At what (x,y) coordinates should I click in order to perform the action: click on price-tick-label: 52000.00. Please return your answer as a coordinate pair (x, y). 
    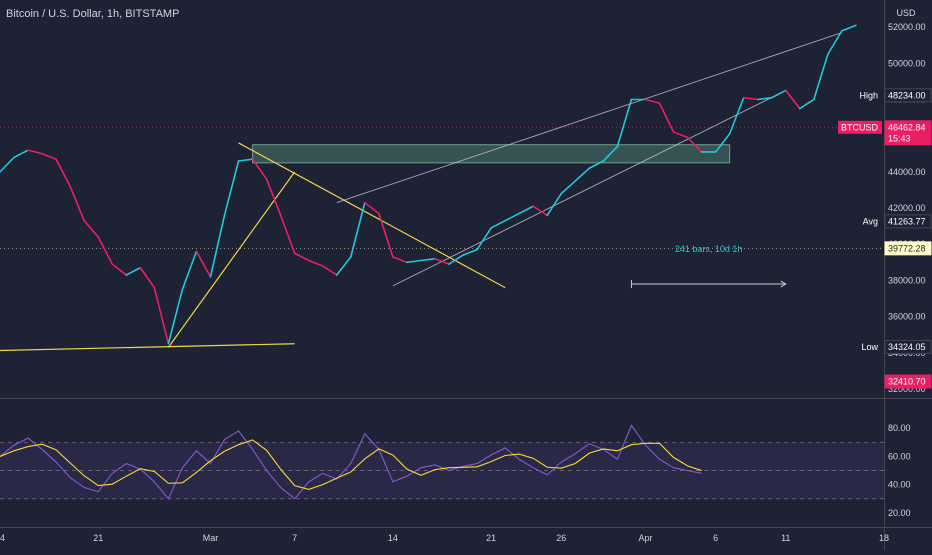
    Looking at the image, I should click on (907, 27).